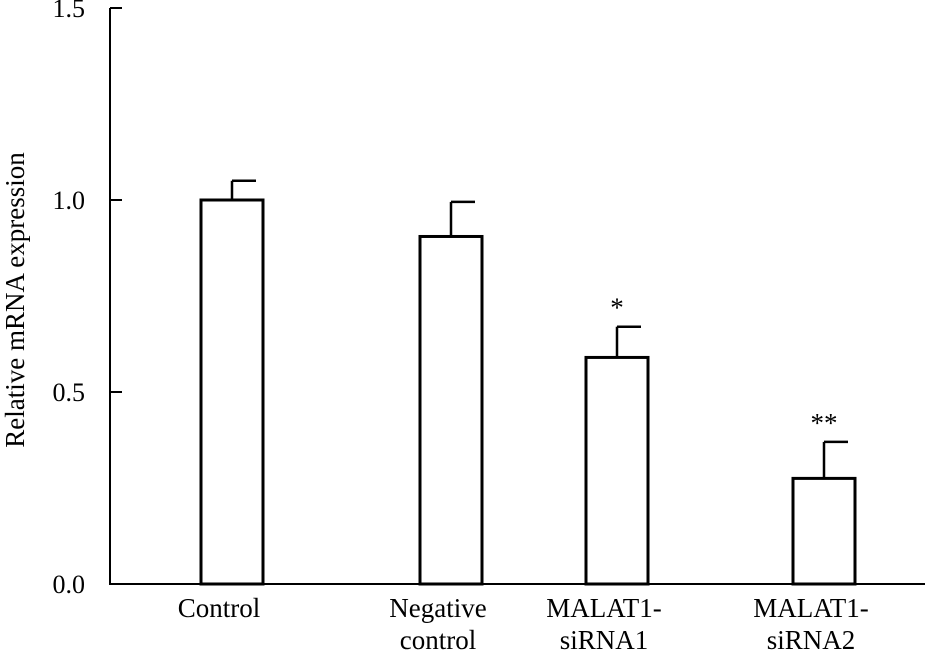 The width and height of the screenshot is (929, 656). I want to click on y-axis-label: Relative mRNA expression, so click(15, 300).